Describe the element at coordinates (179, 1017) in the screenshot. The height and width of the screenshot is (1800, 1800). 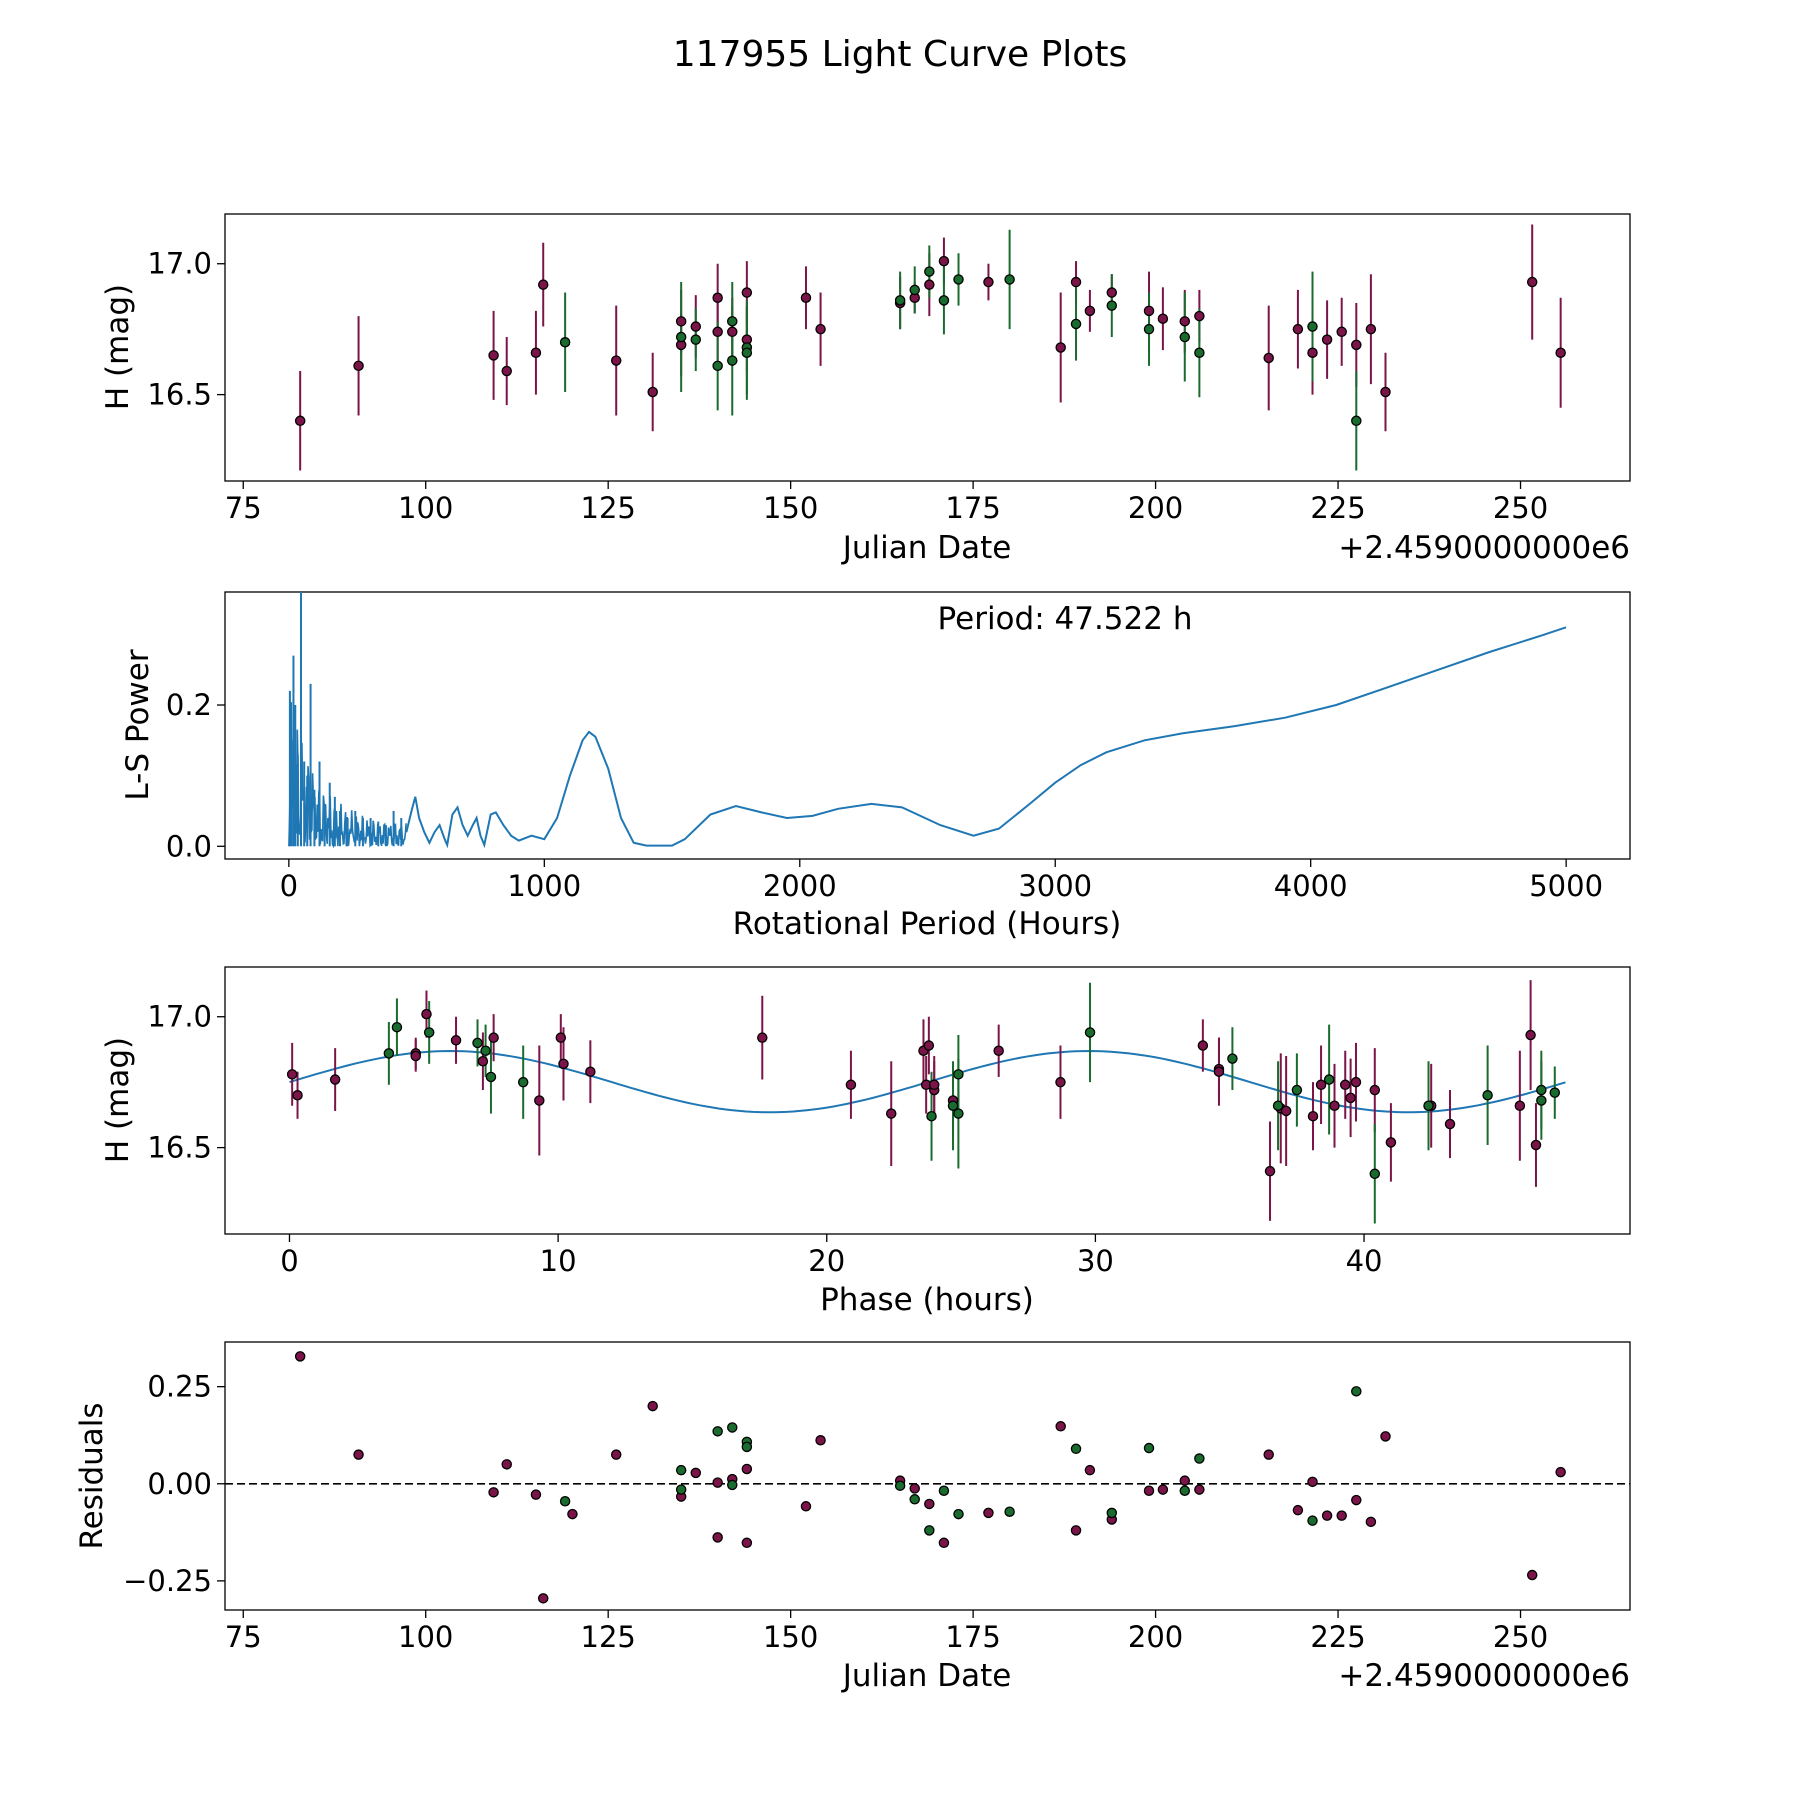
I see `y-tick-label: 17.0` at that location.